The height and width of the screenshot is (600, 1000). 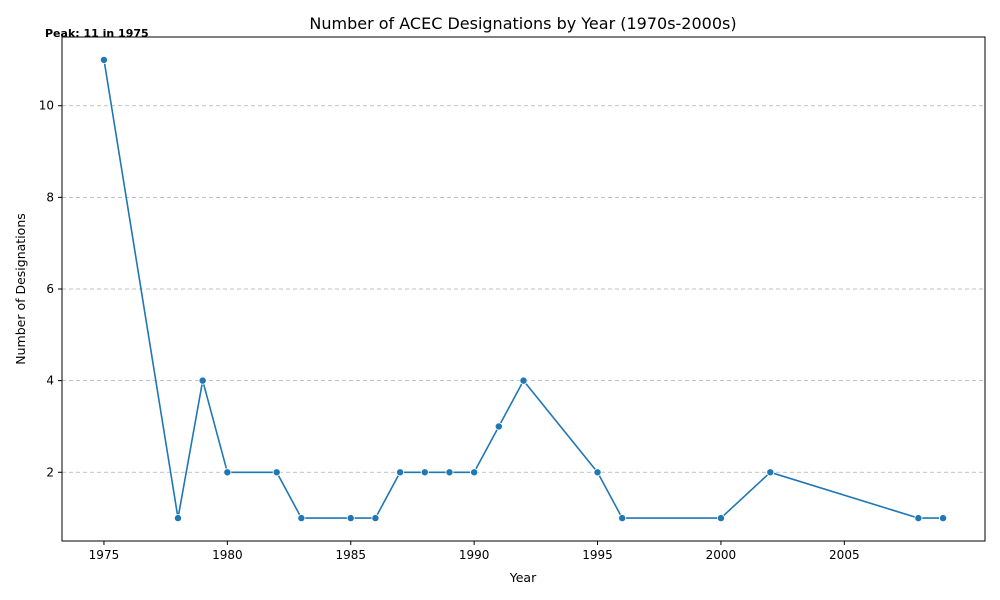 What do you see at coordinates (50, 472) in the screenshot?
I see `y-tick-label: 2` at bounding box center [50, 472].